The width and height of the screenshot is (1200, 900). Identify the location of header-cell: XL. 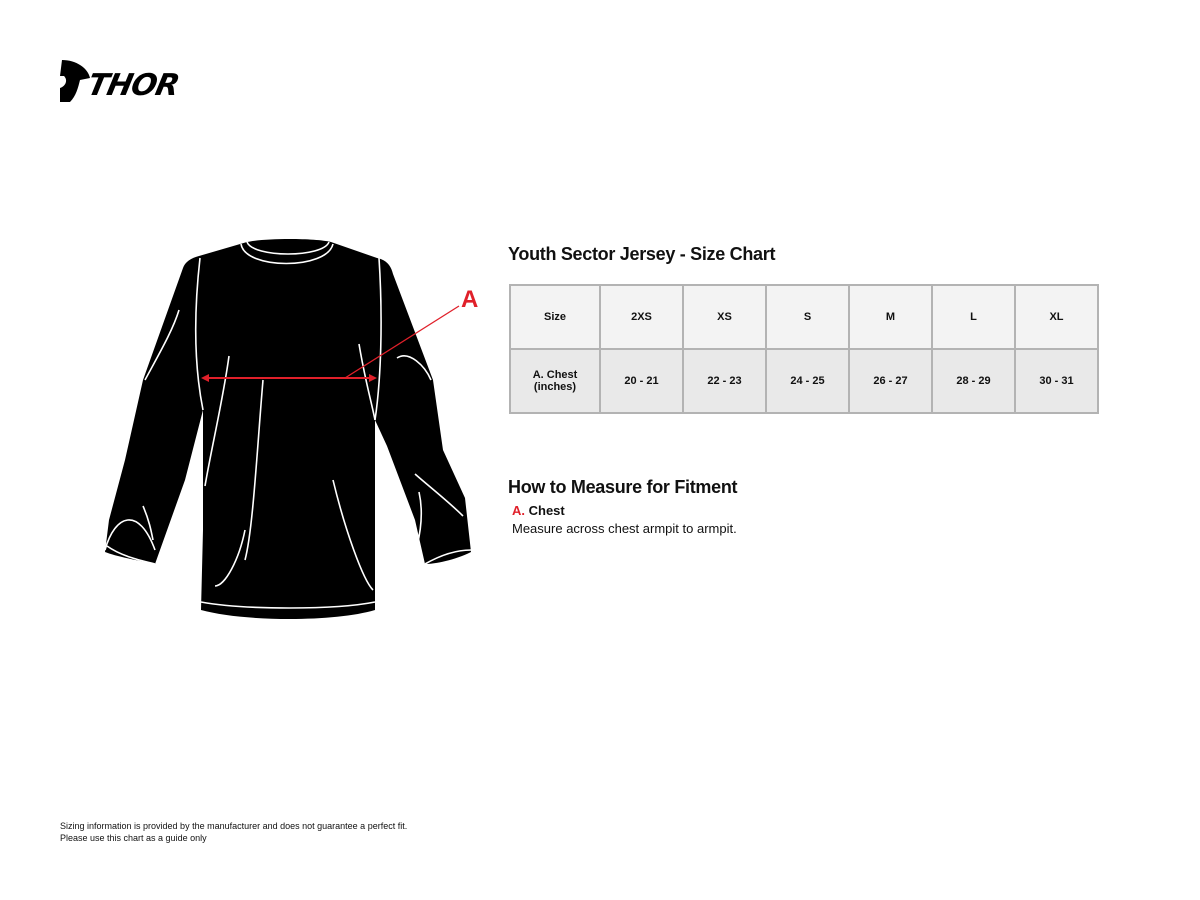
(1056, 317).